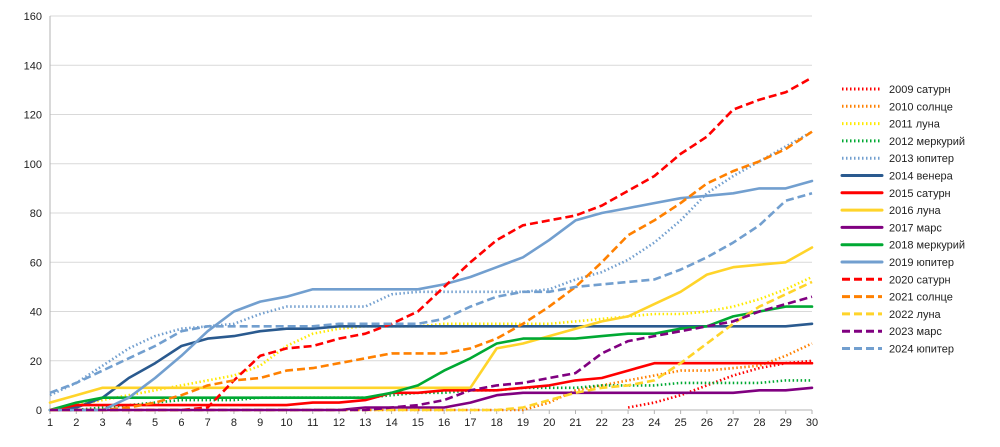  What do you see at coordinates (36, 263) in the screenshot?
I see `y-tick-label: 60` at bounding box center [36, 263].